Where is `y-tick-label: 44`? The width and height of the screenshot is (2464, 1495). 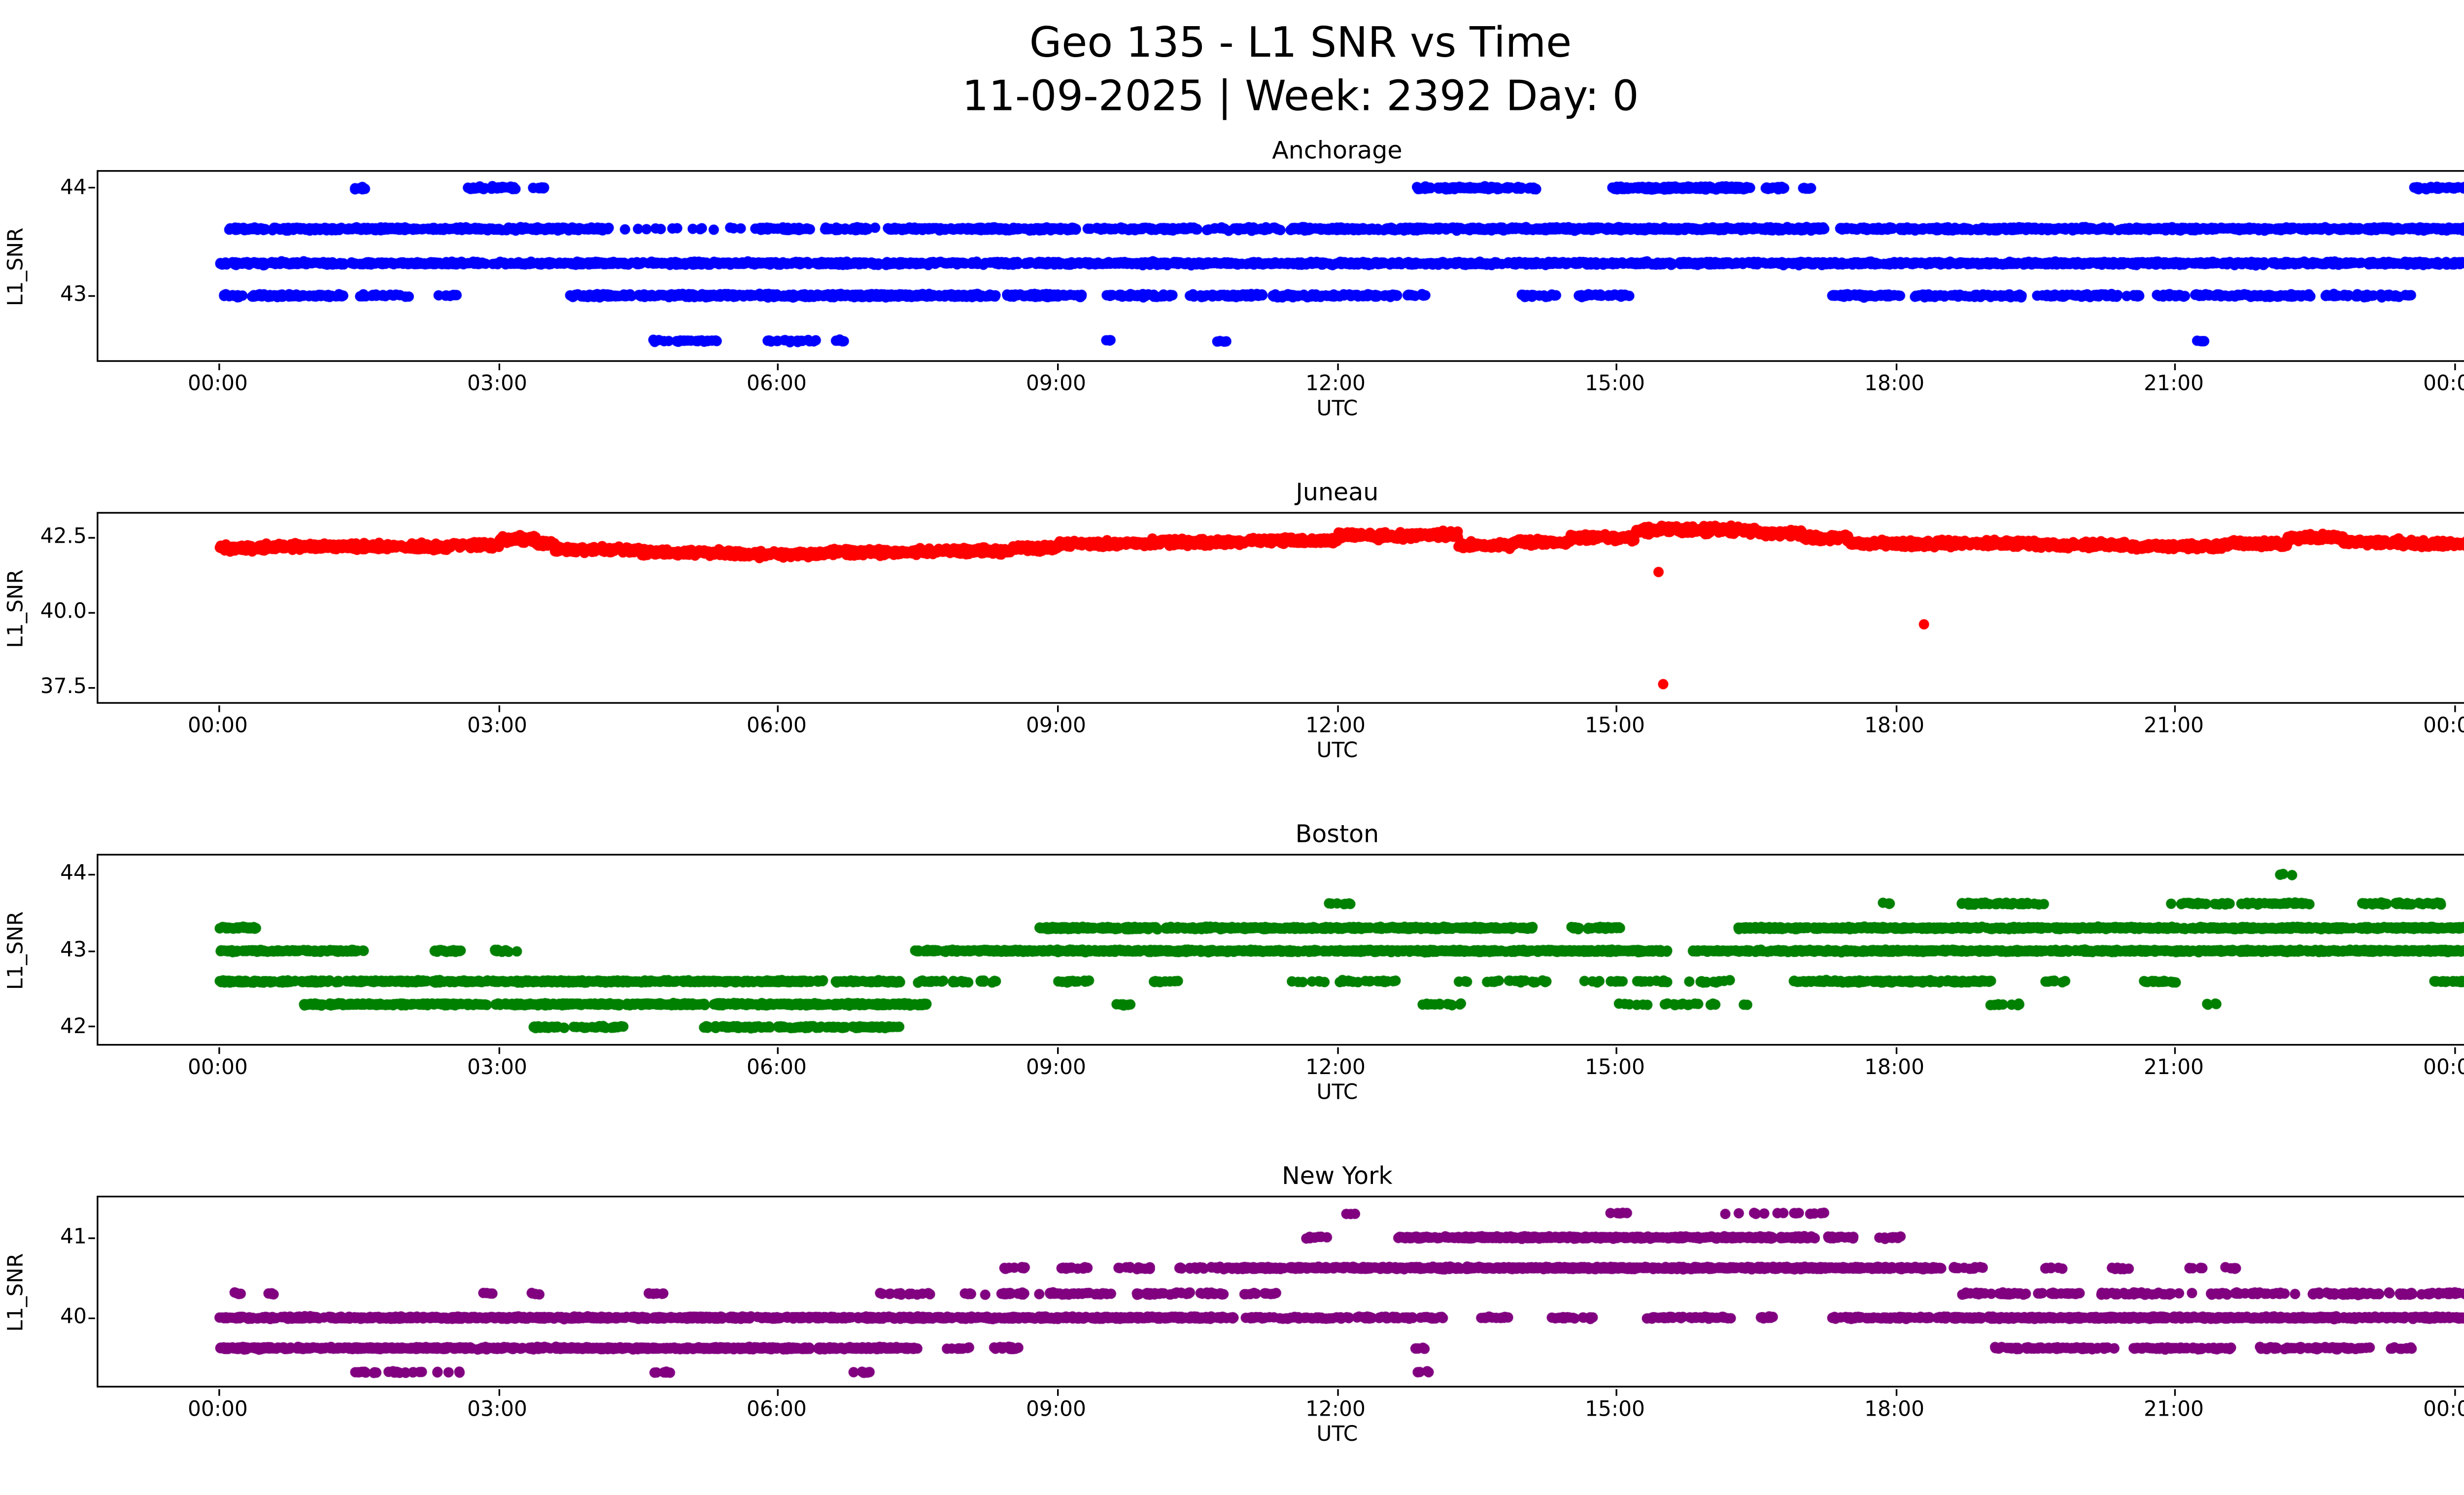
y-tick-label: 44 is located at coordinates (73, 186).